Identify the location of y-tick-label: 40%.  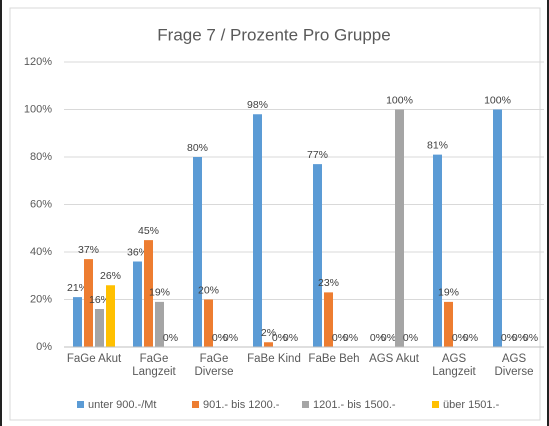
(41, 252).